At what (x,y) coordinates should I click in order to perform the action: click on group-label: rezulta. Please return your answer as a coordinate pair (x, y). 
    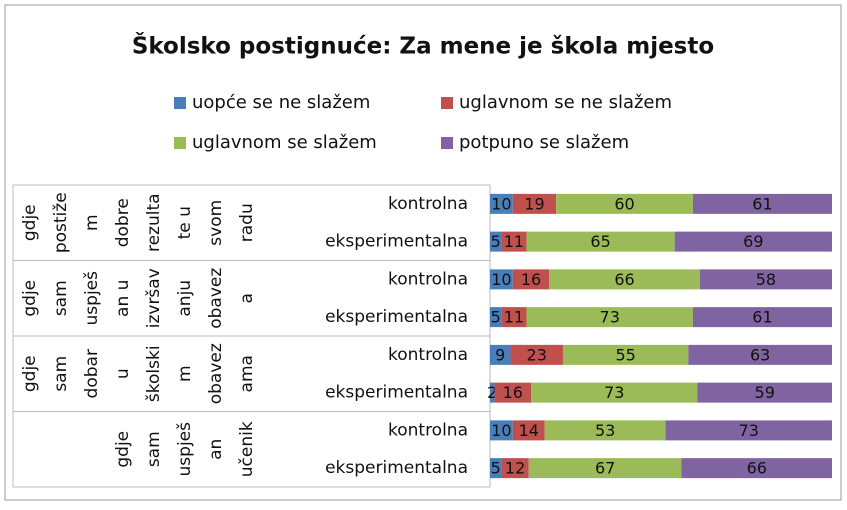
    Looking at the image, I should click on (154, 222).